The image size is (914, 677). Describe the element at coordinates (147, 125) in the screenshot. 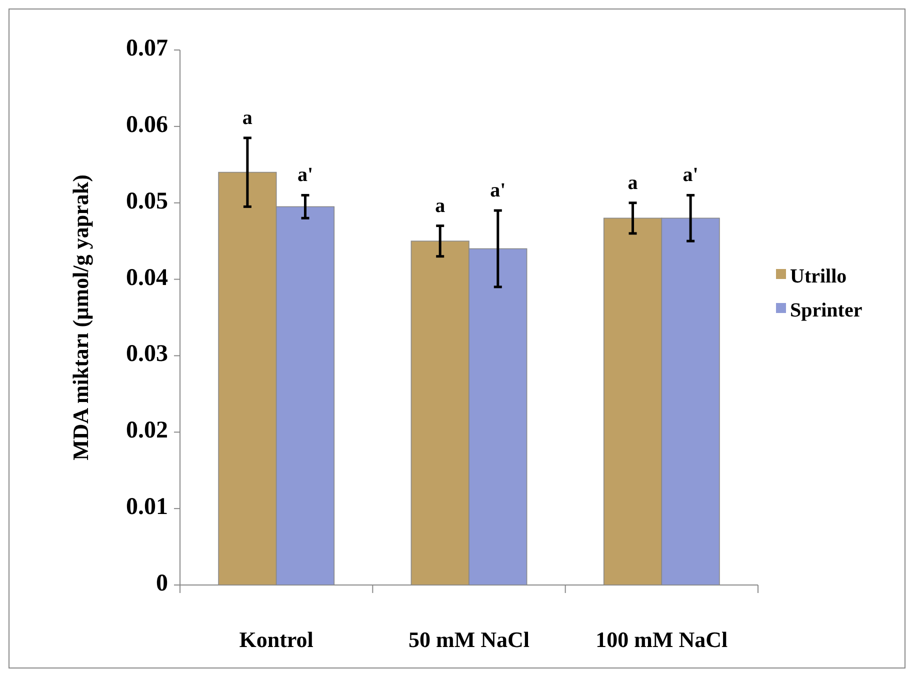

I see `y-tick-label: 0.06` at that location.